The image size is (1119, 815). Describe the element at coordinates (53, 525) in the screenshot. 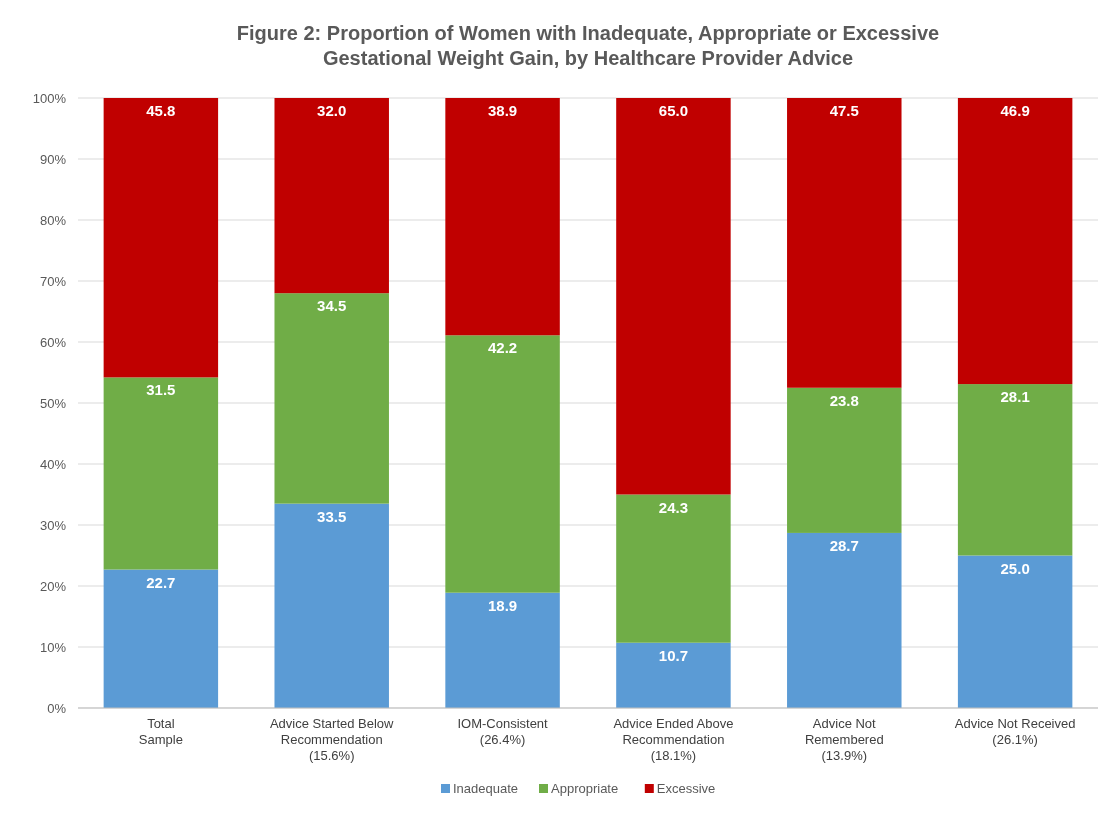

I see `y-tick-label: 30%` at that location.